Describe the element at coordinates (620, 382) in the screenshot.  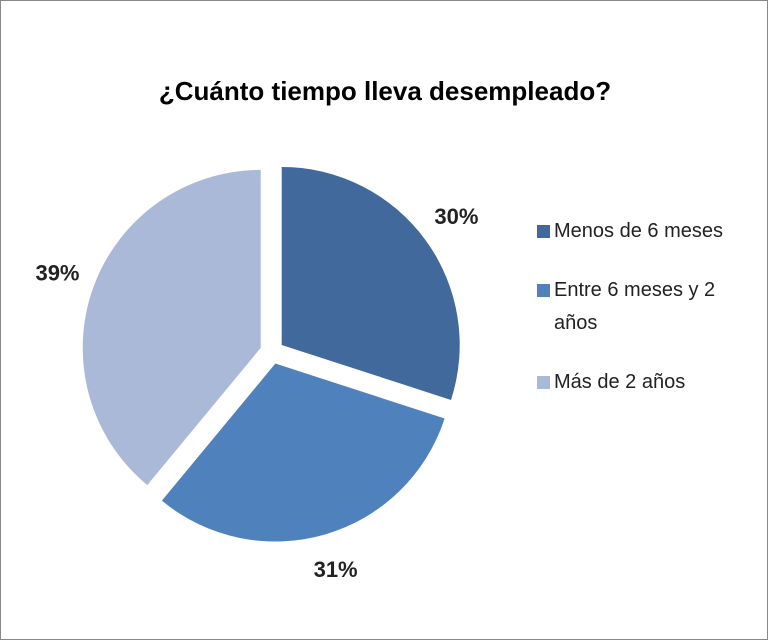
I see `legend-label: Más de 2 años` at that location.